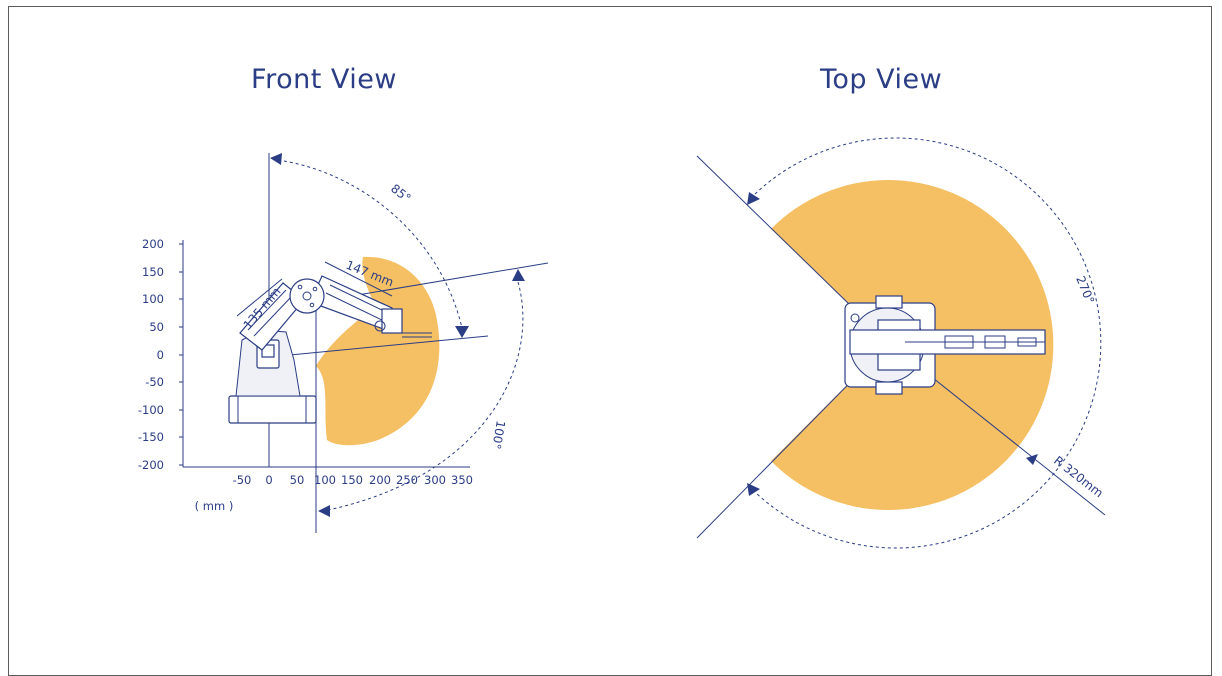  Describe the element at coordinates (380, 480) in the screenshot. I see `x-tick-label: 200` at that location.